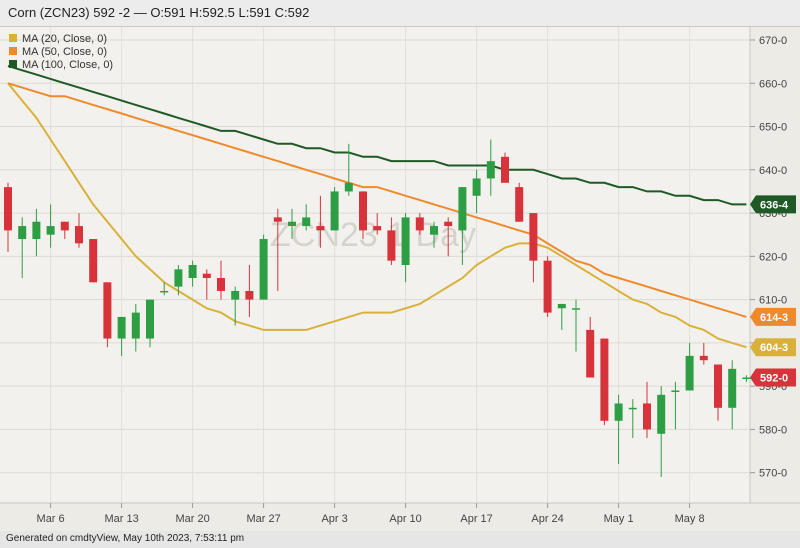 This screenshot has width=800, height=548. What do you see at coordinates (690, 519) in the screenshot?
I see `x-tick-label: May 8` at bounding box center [690, 519].